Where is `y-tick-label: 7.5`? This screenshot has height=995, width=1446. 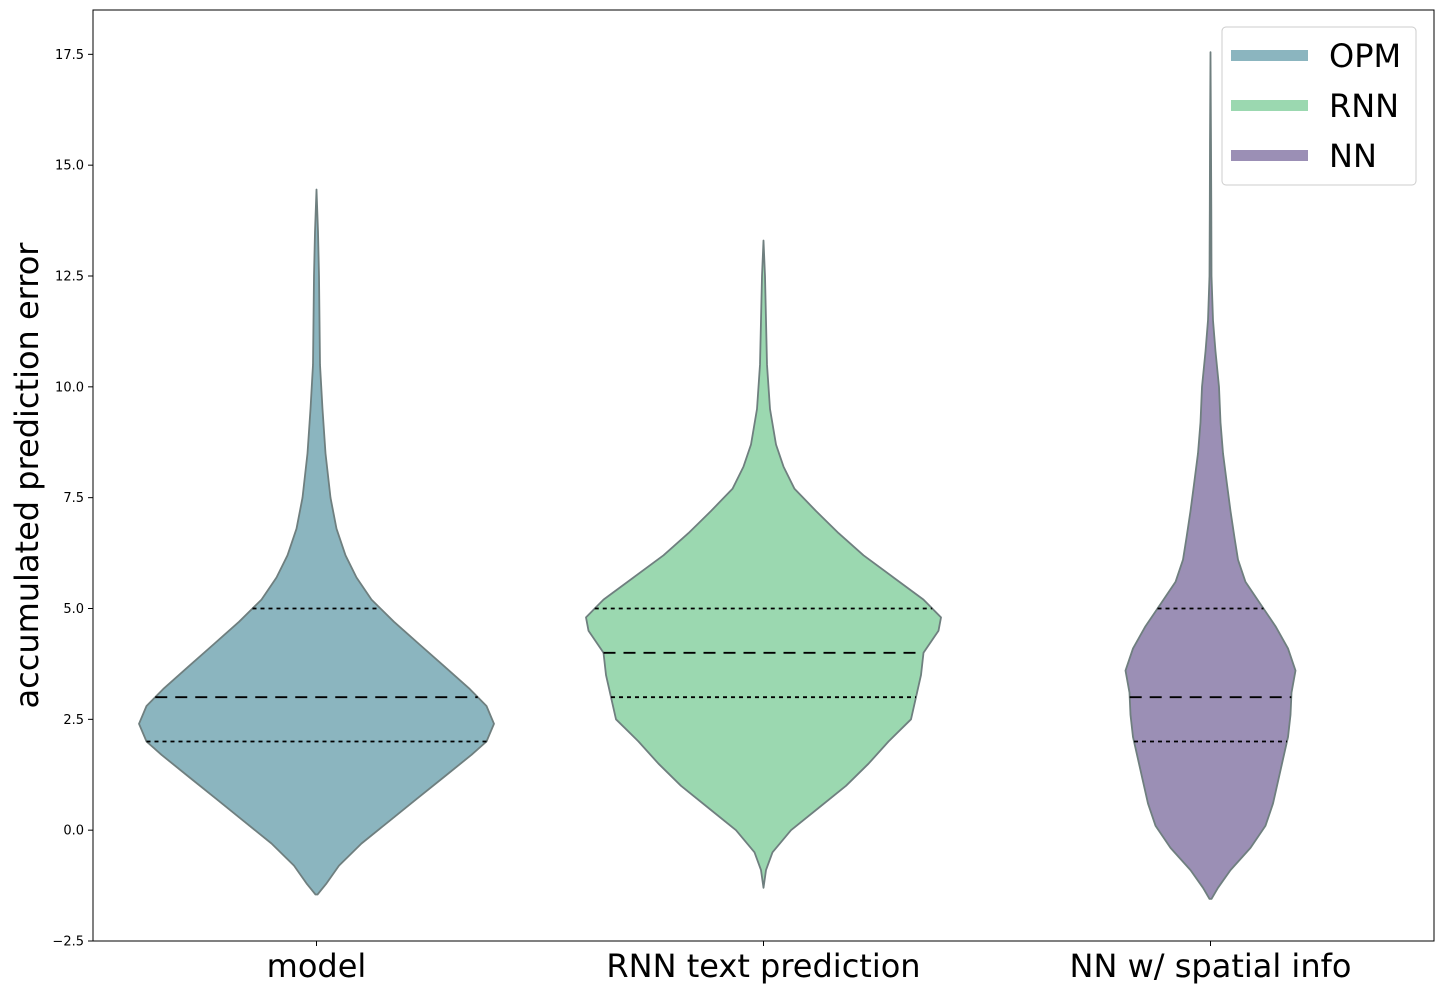 y-tick-label: 7.5 is located at coordinates (73, 498).